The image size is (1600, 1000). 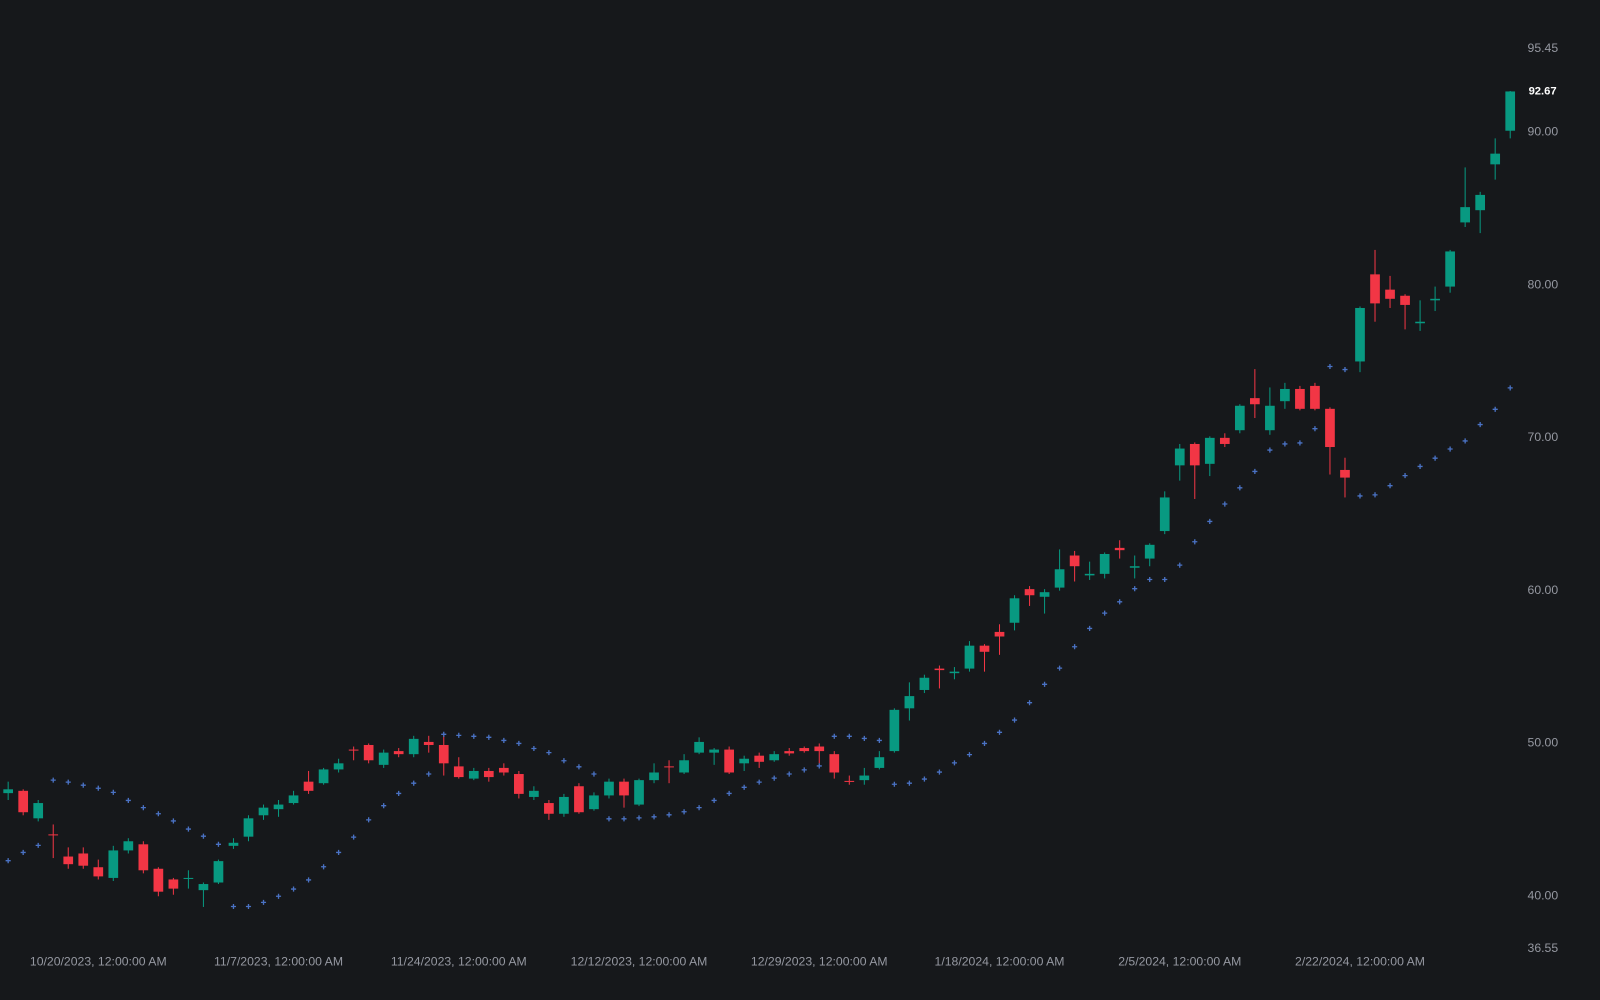 What do you see at coordinates (1543, 91) in the screenshot?
I see `last-price-label: 92.67` at bounding box center [1543, 91].